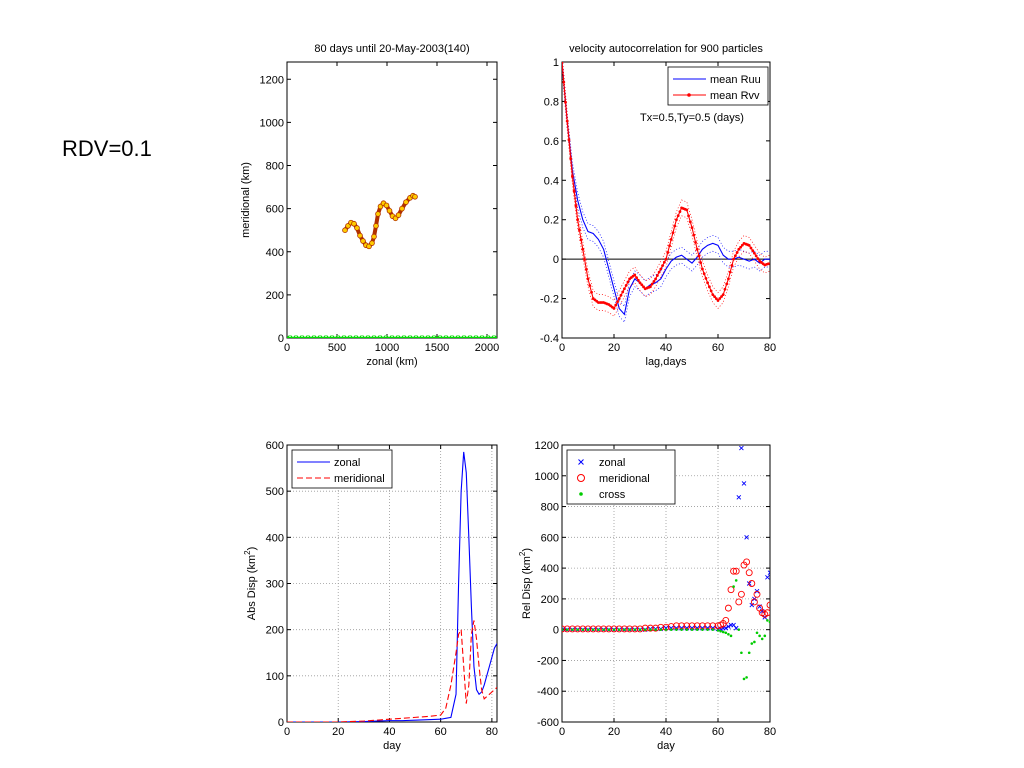  Describe the element at coordinates (337, 348) in the screenshot. I see `x-tick-label: 500` at that location.